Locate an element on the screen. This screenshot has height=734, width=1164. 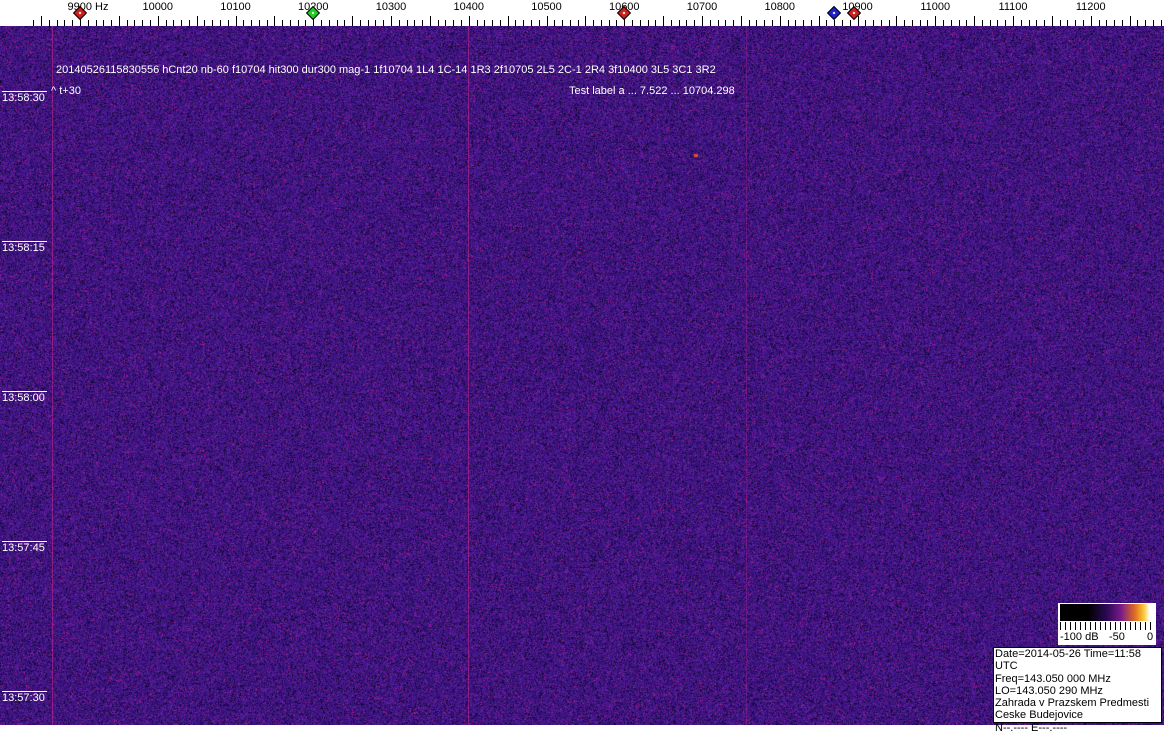
time-offset: ^ t+30 is located at coordinates (66, 91).